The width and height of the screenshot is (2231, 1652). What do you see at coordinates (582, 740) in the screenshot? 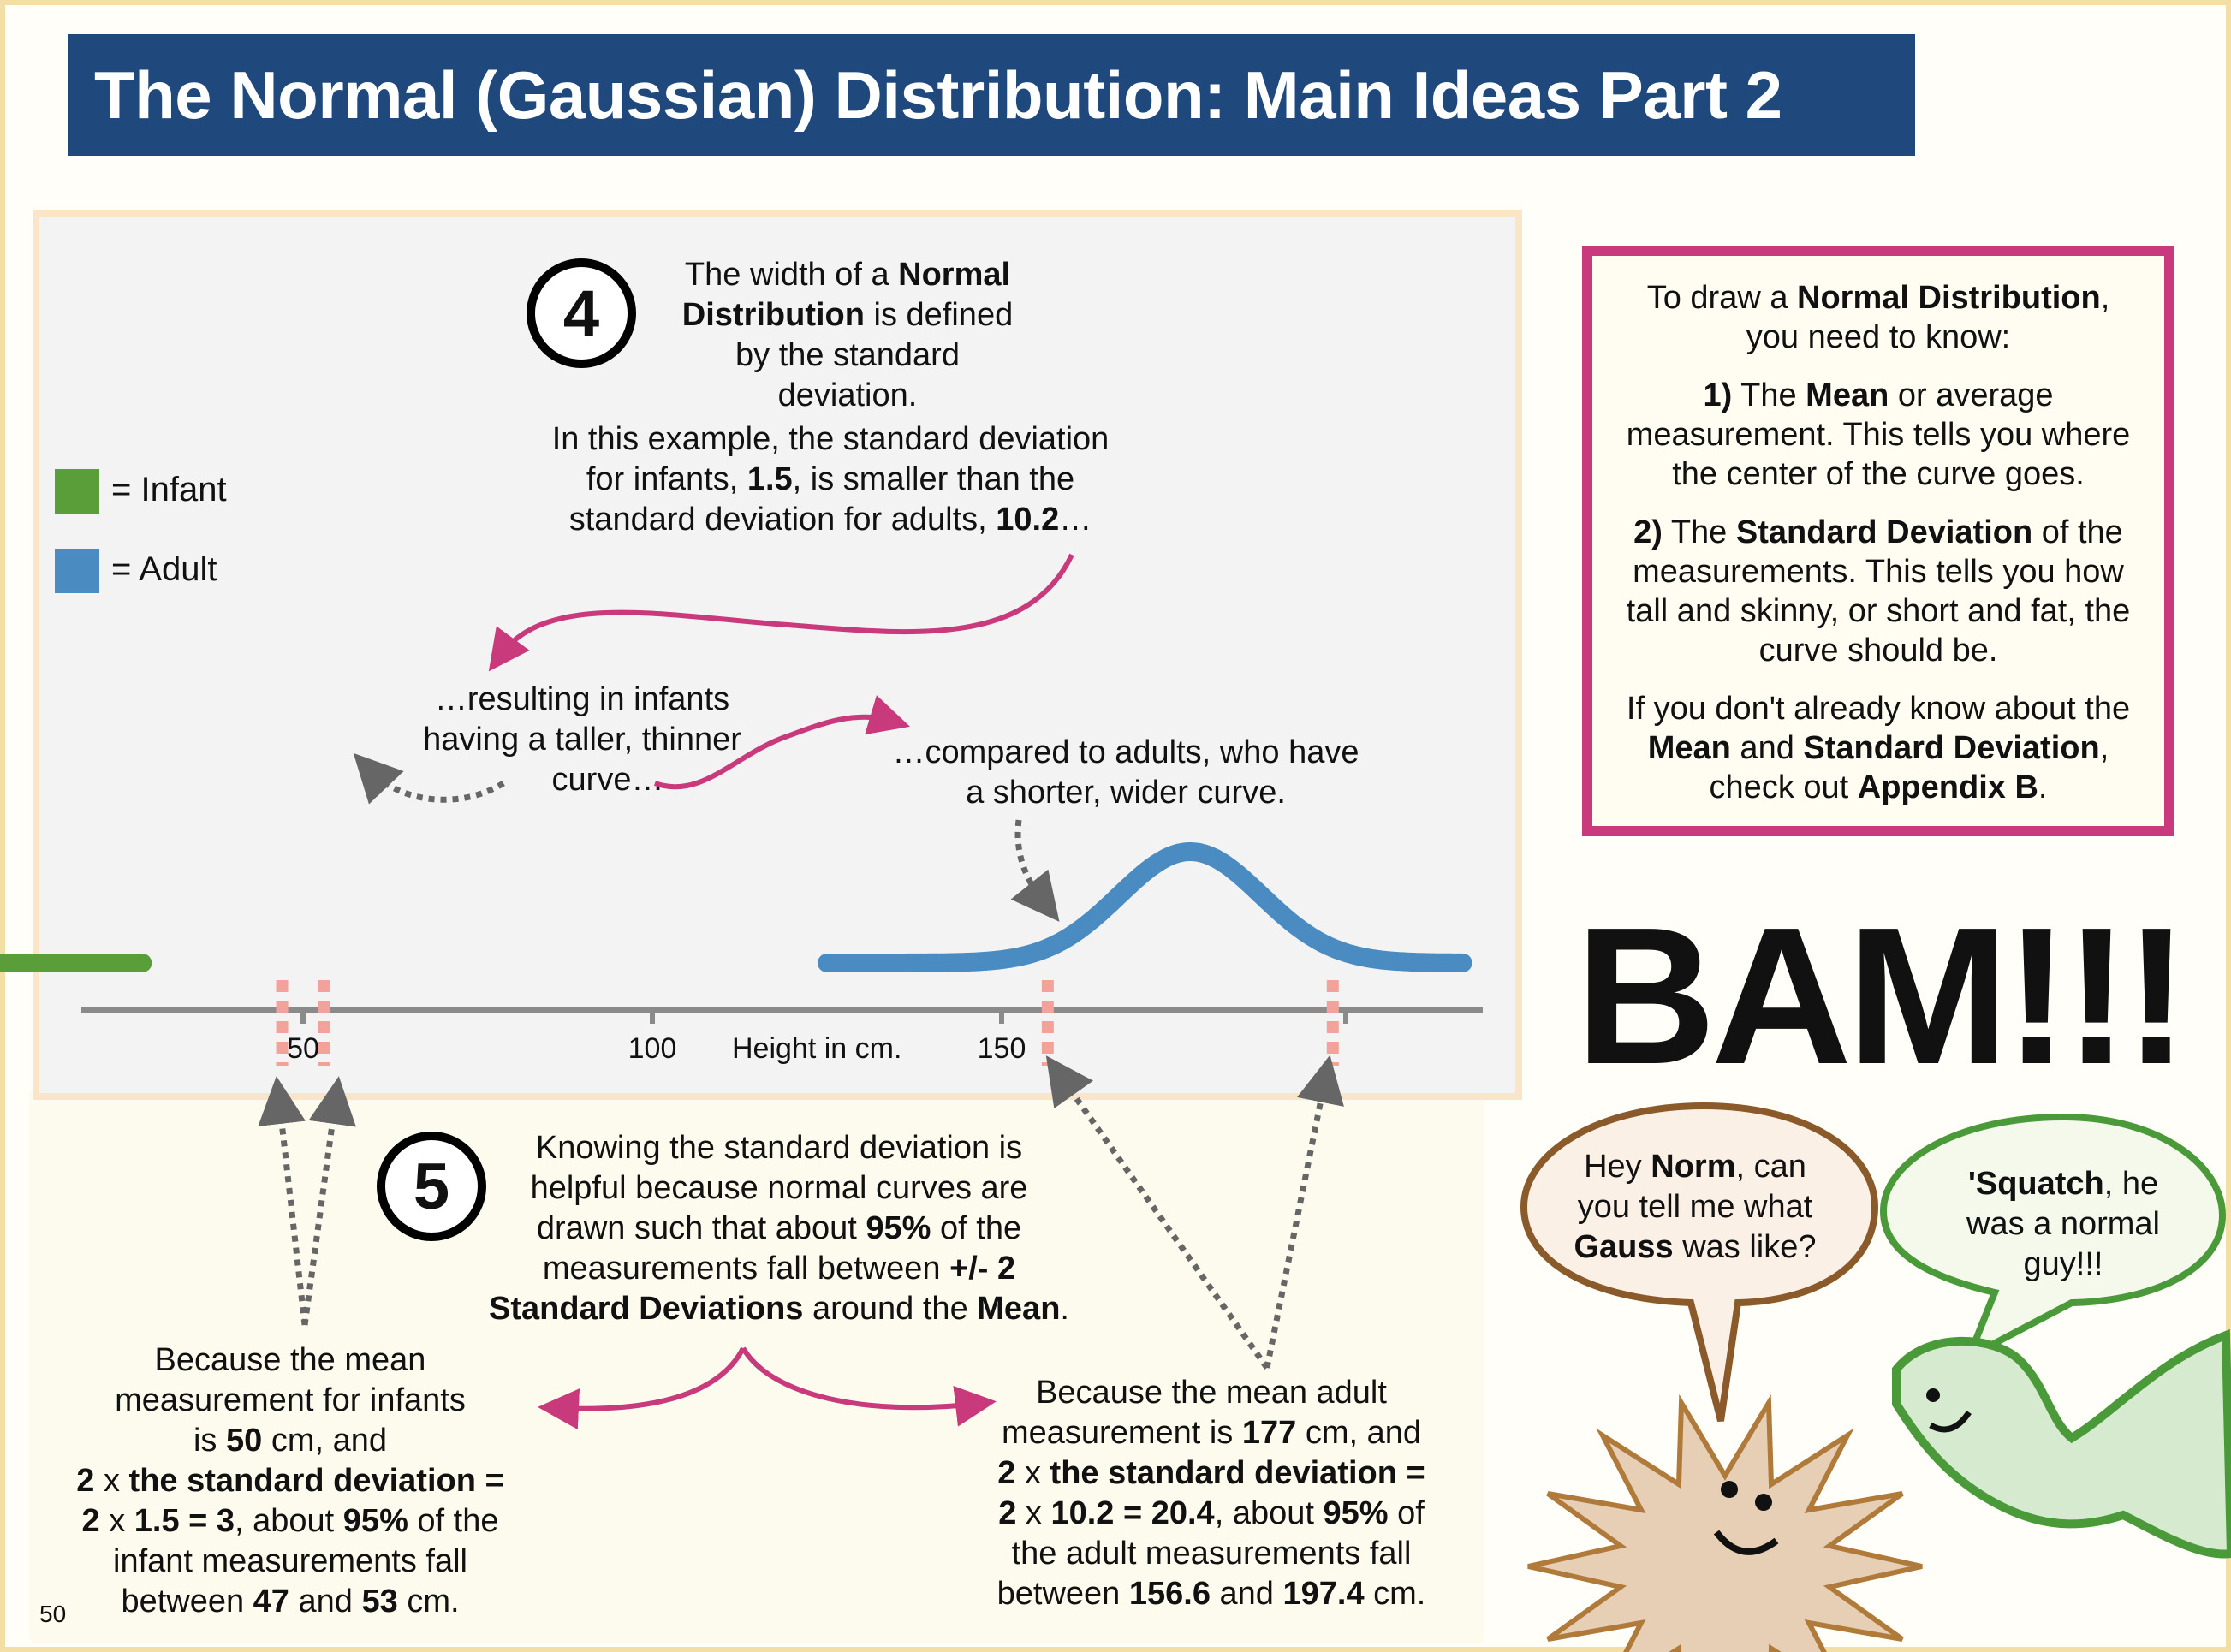
I see `callout-infant-line: having a taller, thinner` at bounding box center [582, 740].